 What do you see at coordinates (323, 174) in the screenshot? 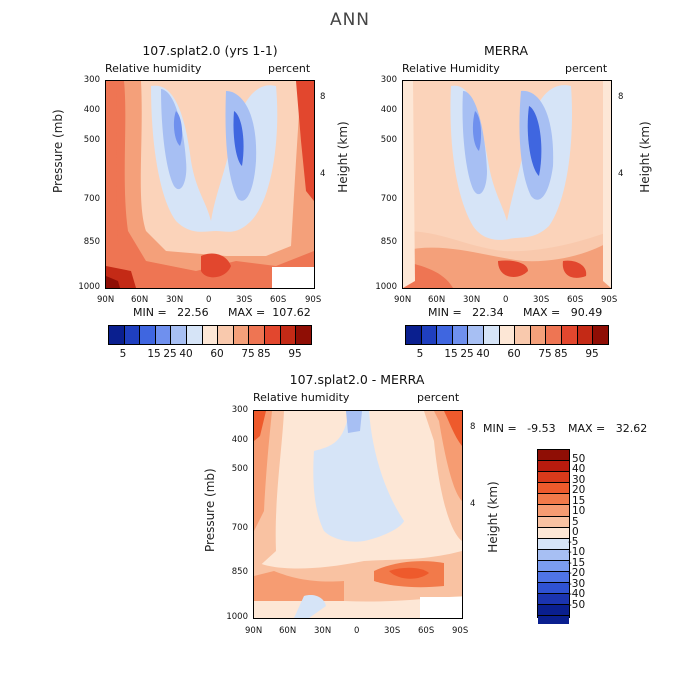
I see `panel1-ytick-right-4: 4` at bounding box center [323, 174].